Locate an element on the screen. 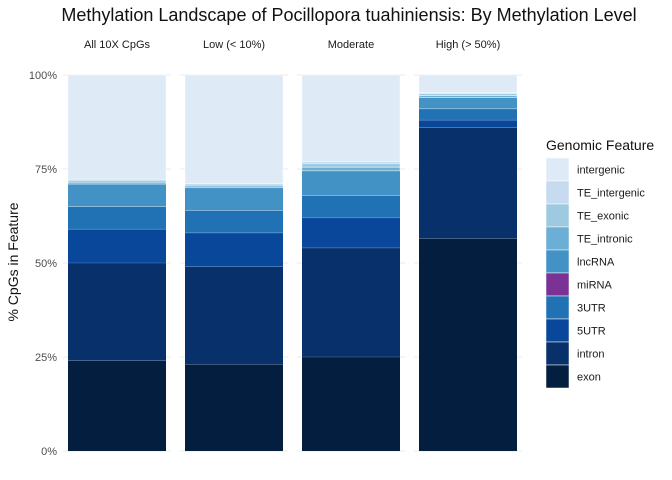 This screenshot has height=480, width=672. y-tick-label: 0% is located at coordinates (49, 452).